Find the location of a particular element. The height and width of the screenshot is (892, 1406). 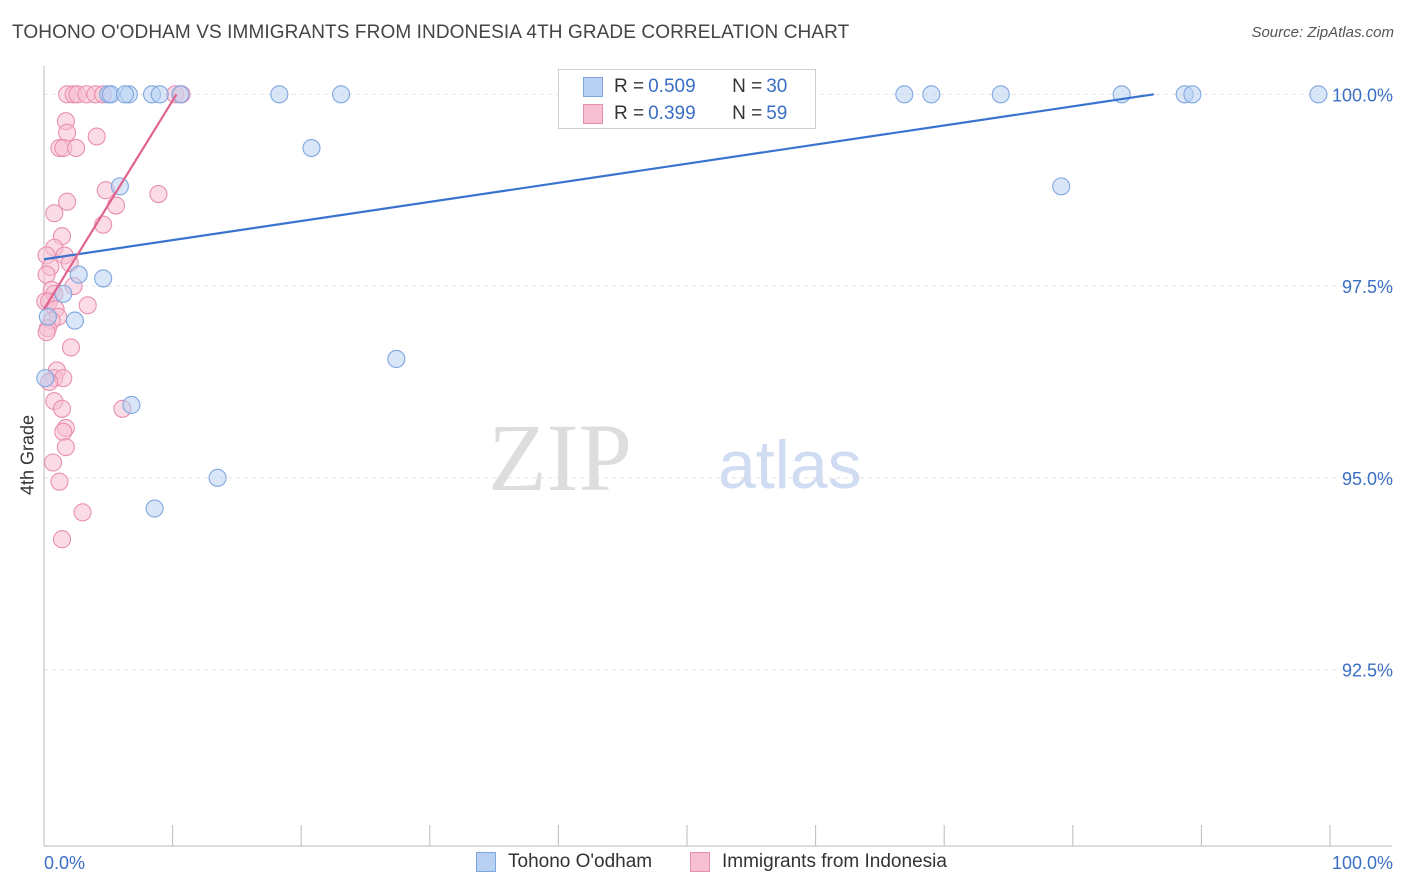

source-credit: Source: ZipAtlas.com is located at coordinates (1322, 32).